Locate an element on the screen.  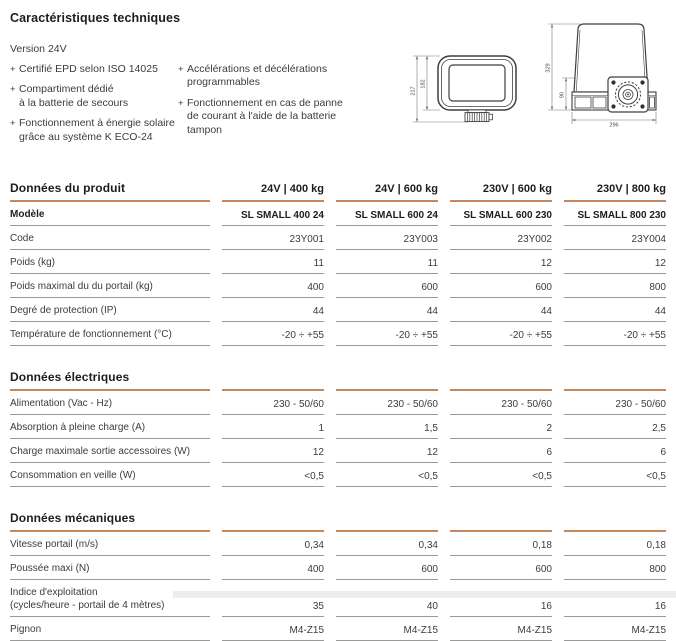
feature-item: + Certifié EPD selon ISO 14025 is located at coordinates (94, 69).